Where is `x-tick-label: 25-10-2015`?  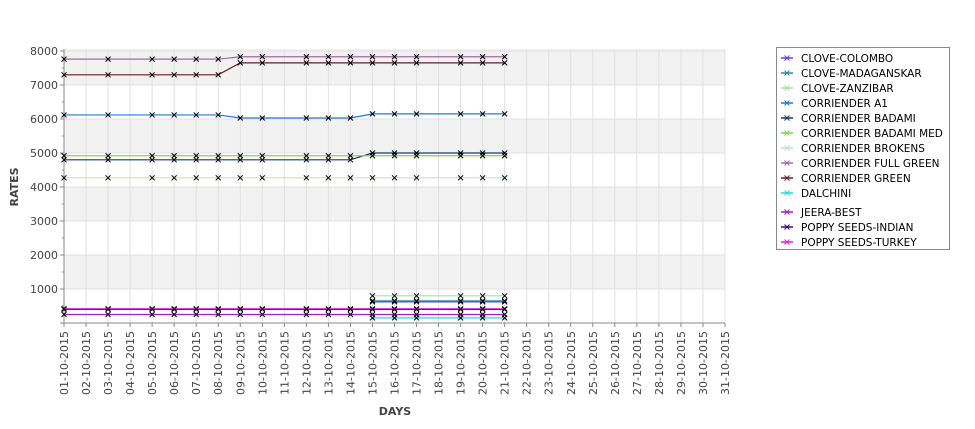 x-tick-label: 25-10-2015 is located at coordinates (593, 363).